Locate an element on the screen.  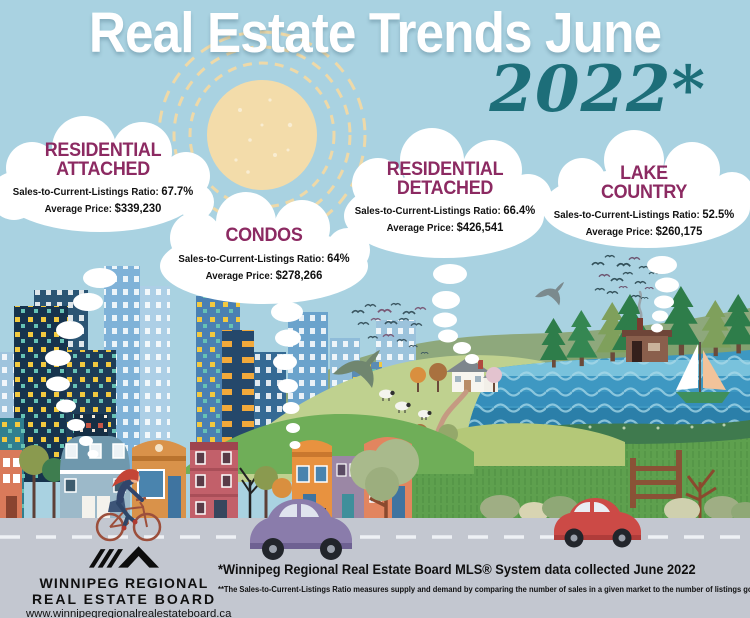
price-value: $260,175 is located at coordinates (679, 231).